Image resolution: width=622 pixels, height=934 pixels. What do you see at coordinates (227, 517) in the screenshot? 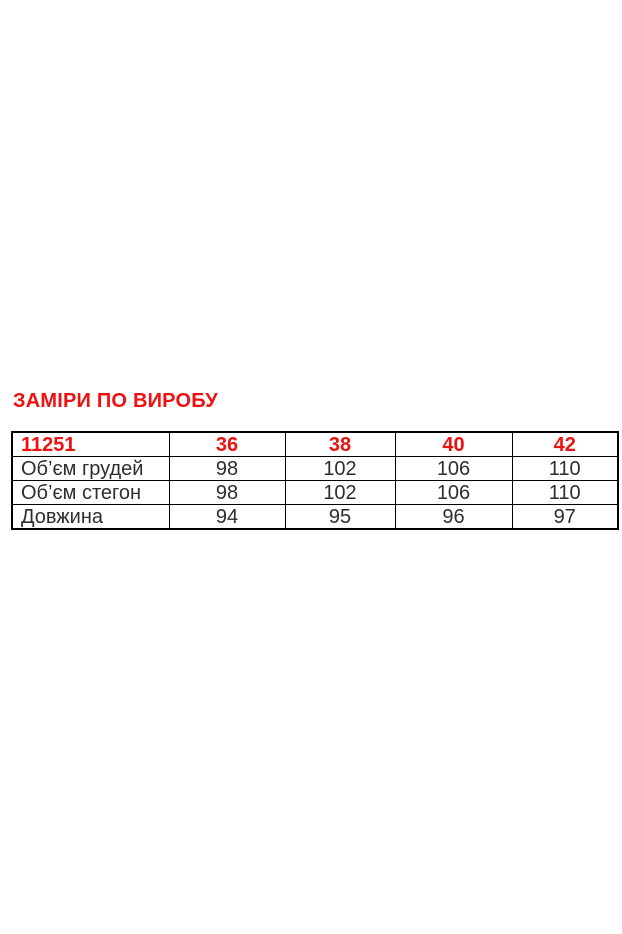
I see `value-cell: 94` at bounding box center [227, 517].